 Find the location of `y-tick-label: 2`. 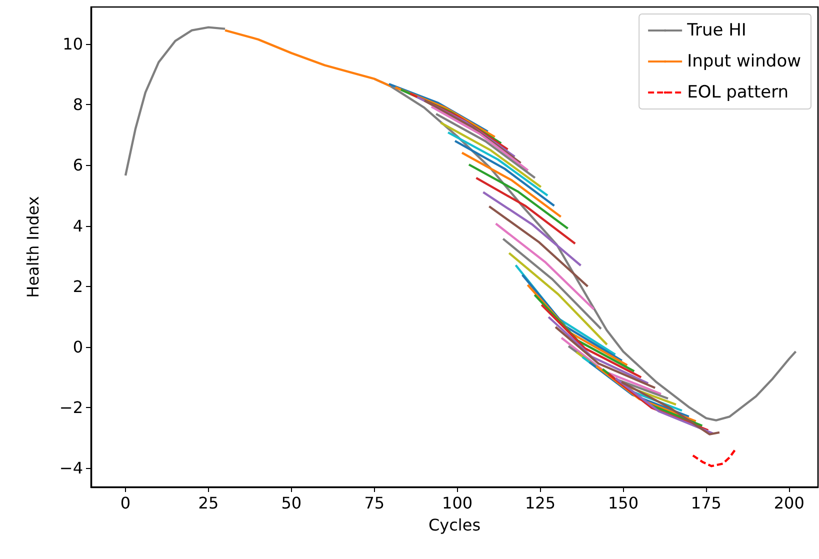

y-tick-label: 2 is located at coordinates (77, 286).